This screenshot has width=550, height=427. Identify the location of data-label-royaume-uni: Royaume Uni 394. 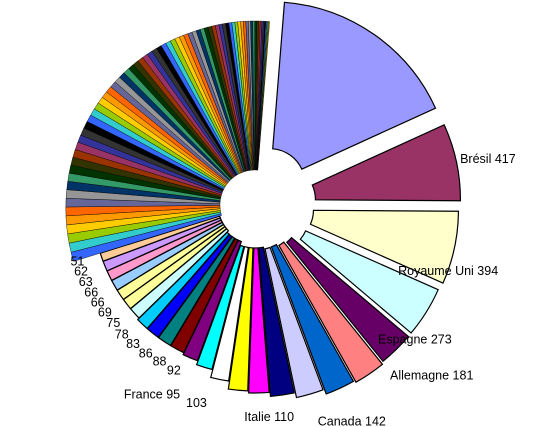
(448, 271).